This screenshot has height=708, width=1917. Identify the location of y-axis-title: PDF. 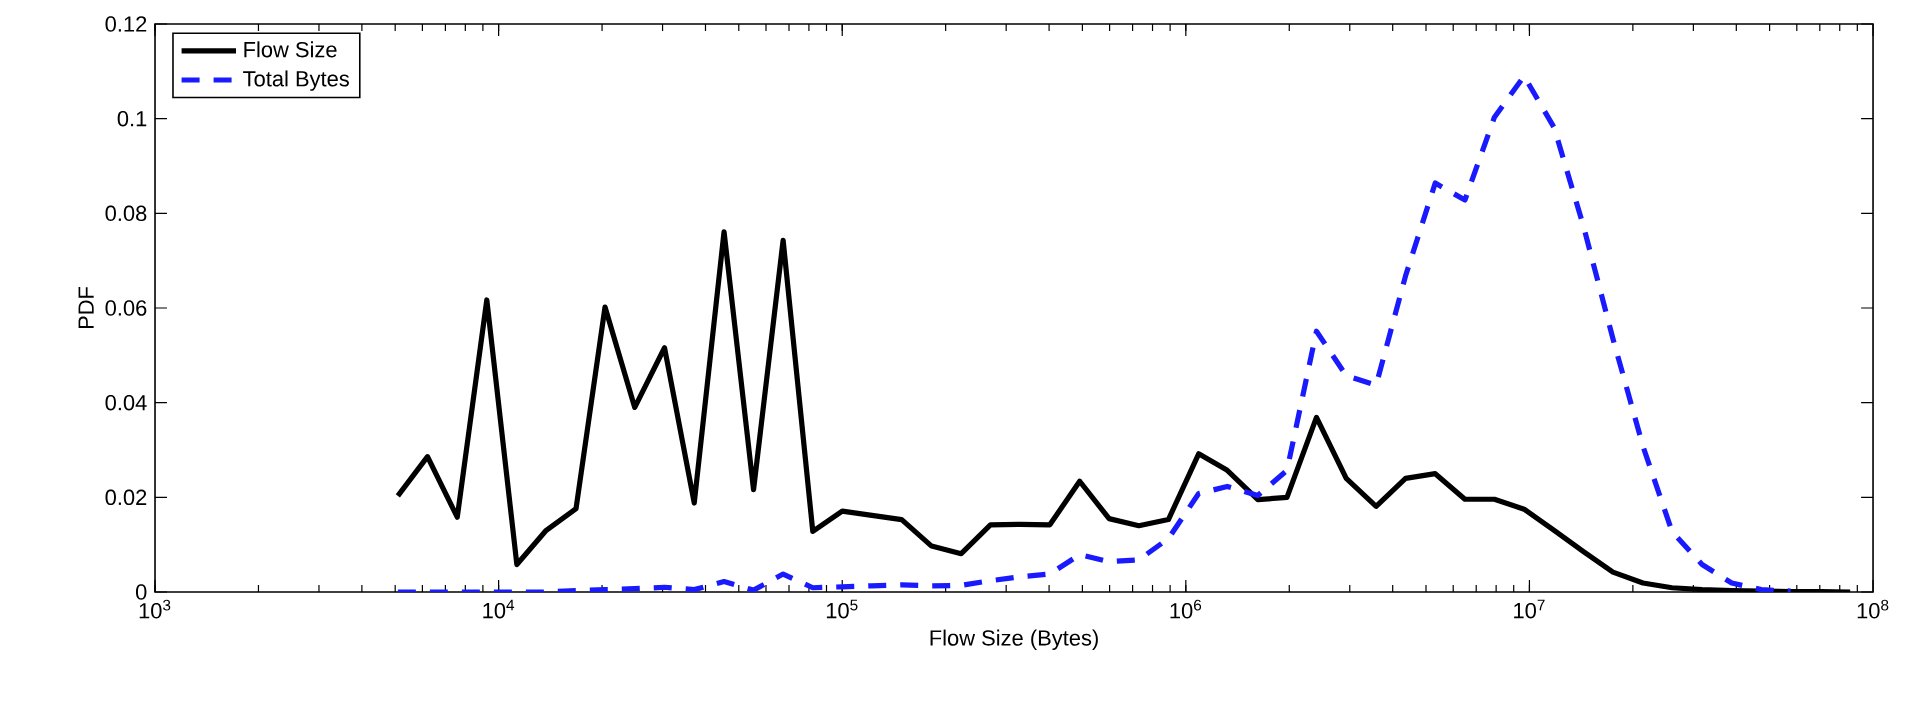
(86, 307).